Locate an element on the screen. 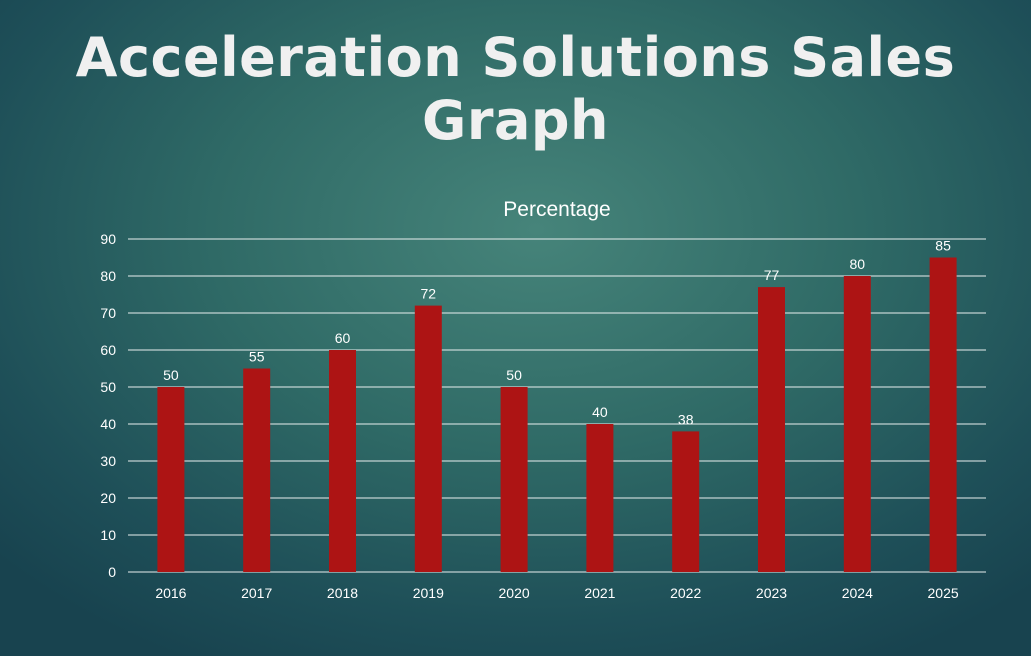 This screenshot has width=1031, height=656. data-label: 80 is located at coordinates (858, 264).